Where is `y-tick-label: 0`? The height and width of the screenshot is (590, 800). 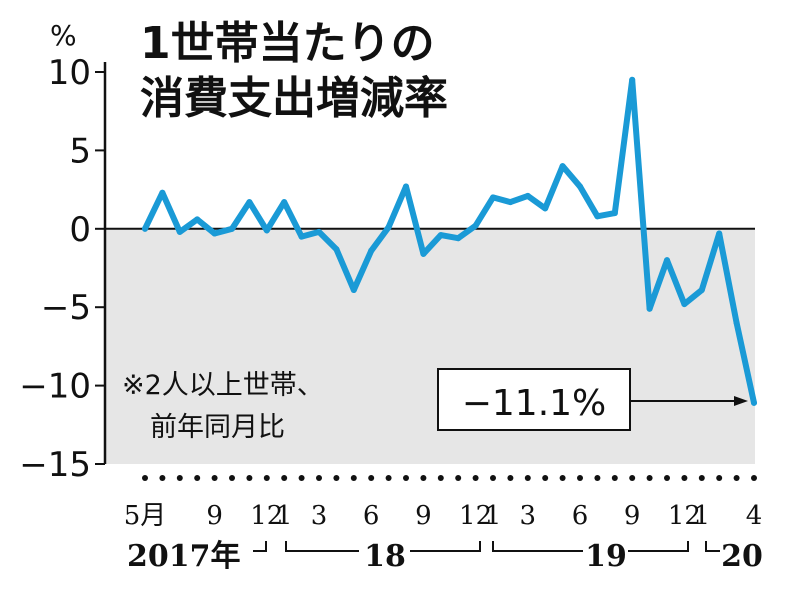 y-tick-label: 0 is located at coordinates (80, 230).